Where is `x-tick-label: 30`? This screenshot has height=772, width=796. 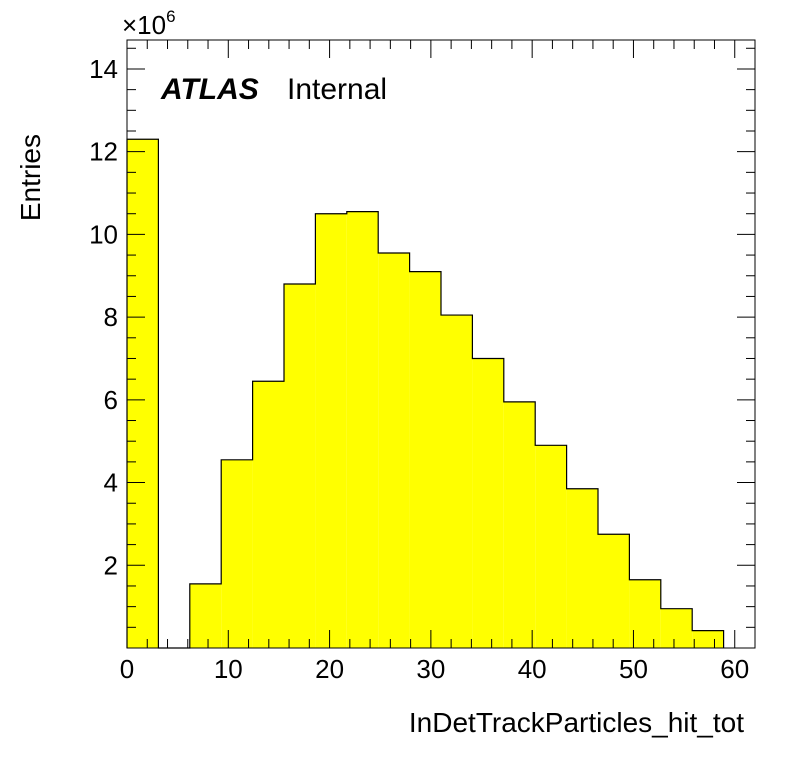
x-tick-label: 30 is located at coordinates (430, 669).